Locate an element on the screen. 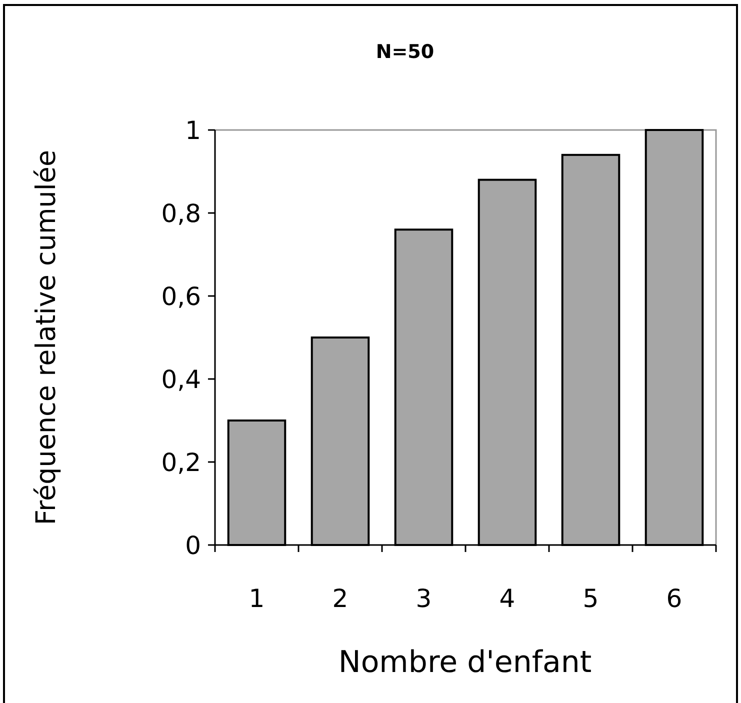  y-tick-label: 0,2 is located at coordinates (181, 462).